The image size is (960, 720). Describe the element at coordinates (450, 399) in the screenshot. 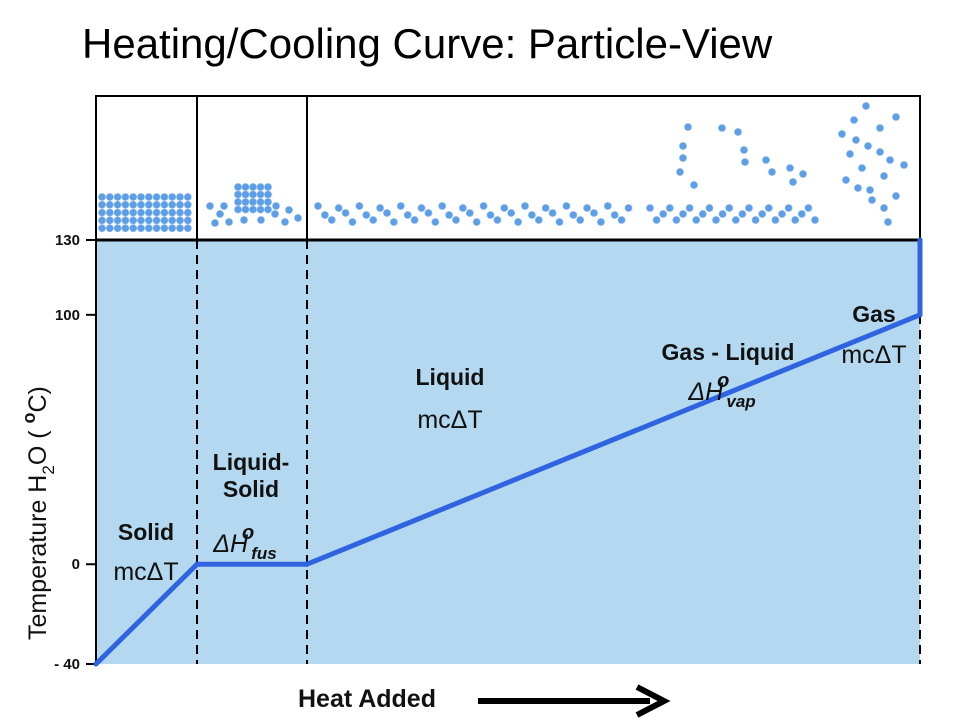

I see `phase-label-3: Liquid mcΔT` at that location.